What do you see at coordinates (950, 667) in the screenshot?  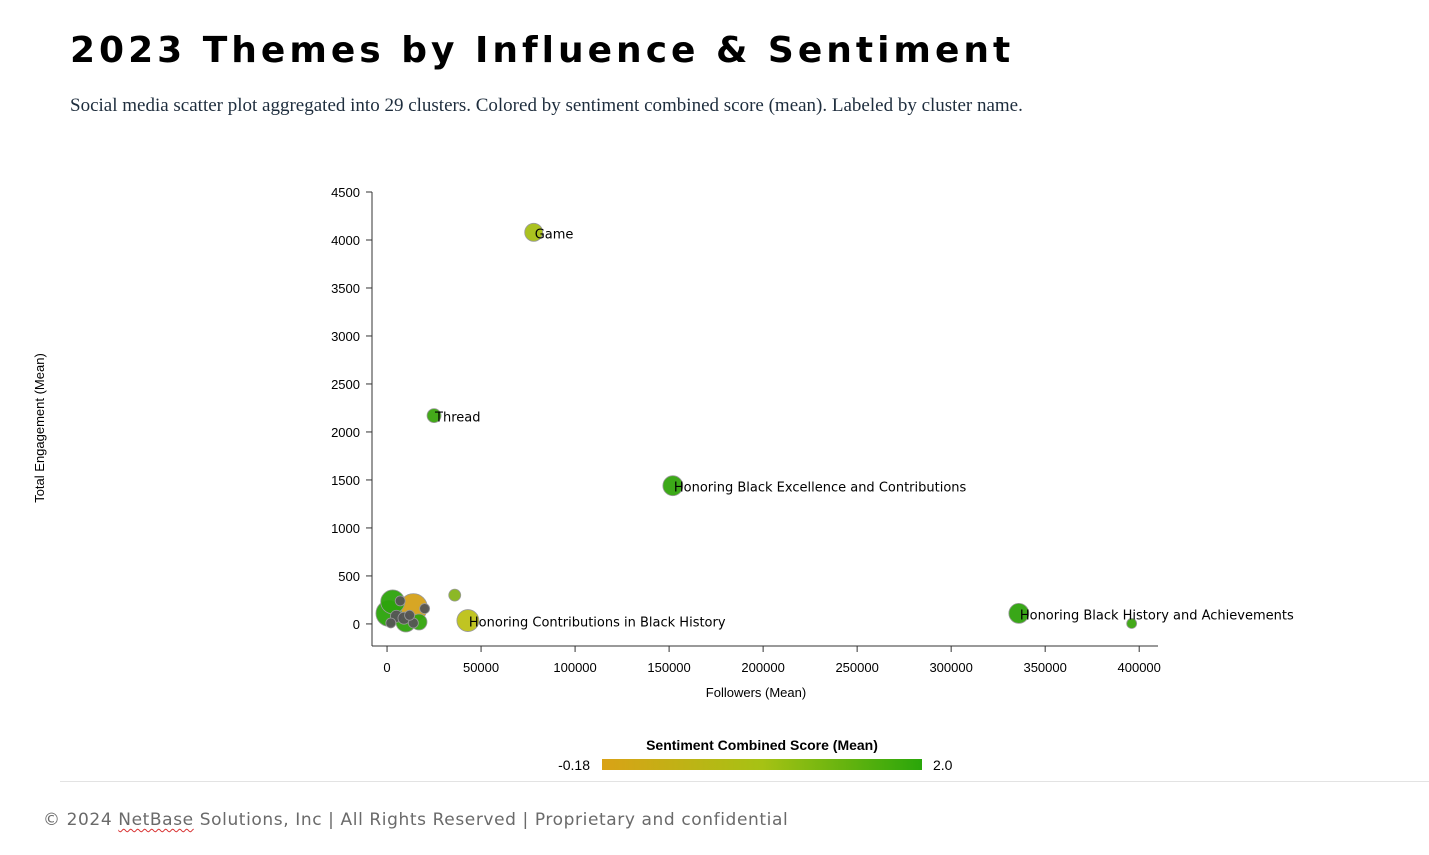 I see `x-tick-label: 300000` at bounding box center [950, 667].